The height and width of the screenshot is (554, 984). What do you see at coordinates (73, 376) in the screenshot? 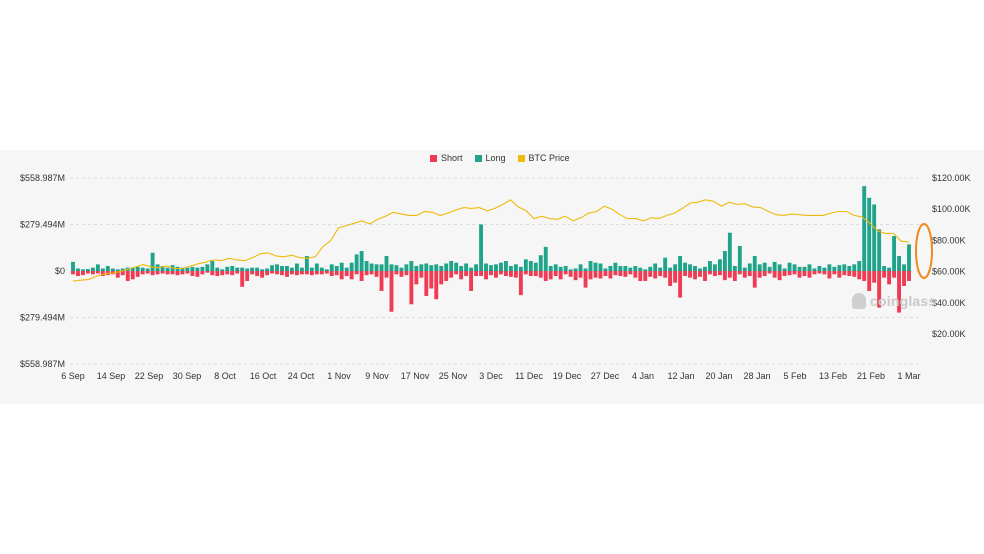
I see `x-axis-tick: 6 Sep` at bounding box center [73, 376].